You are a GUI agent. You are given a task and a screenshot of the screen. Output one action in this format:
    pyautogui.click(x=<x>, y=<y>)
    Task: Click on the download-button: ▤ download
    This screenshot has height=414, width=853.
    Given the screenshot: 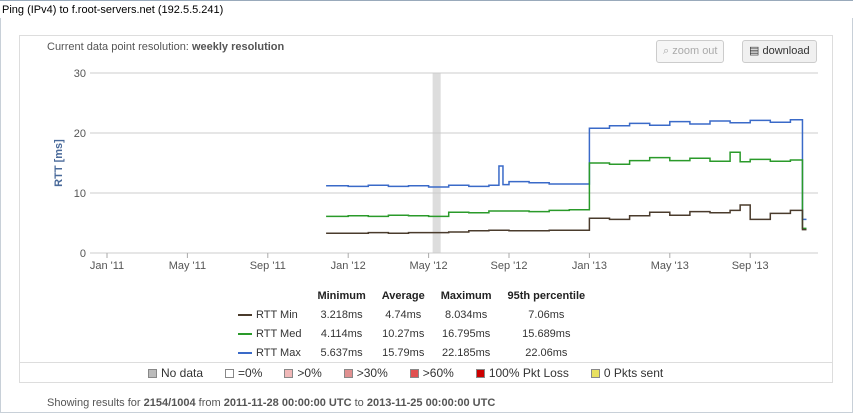 What is the action you would take?
    pyautogui.click(x=779, y=51)
    